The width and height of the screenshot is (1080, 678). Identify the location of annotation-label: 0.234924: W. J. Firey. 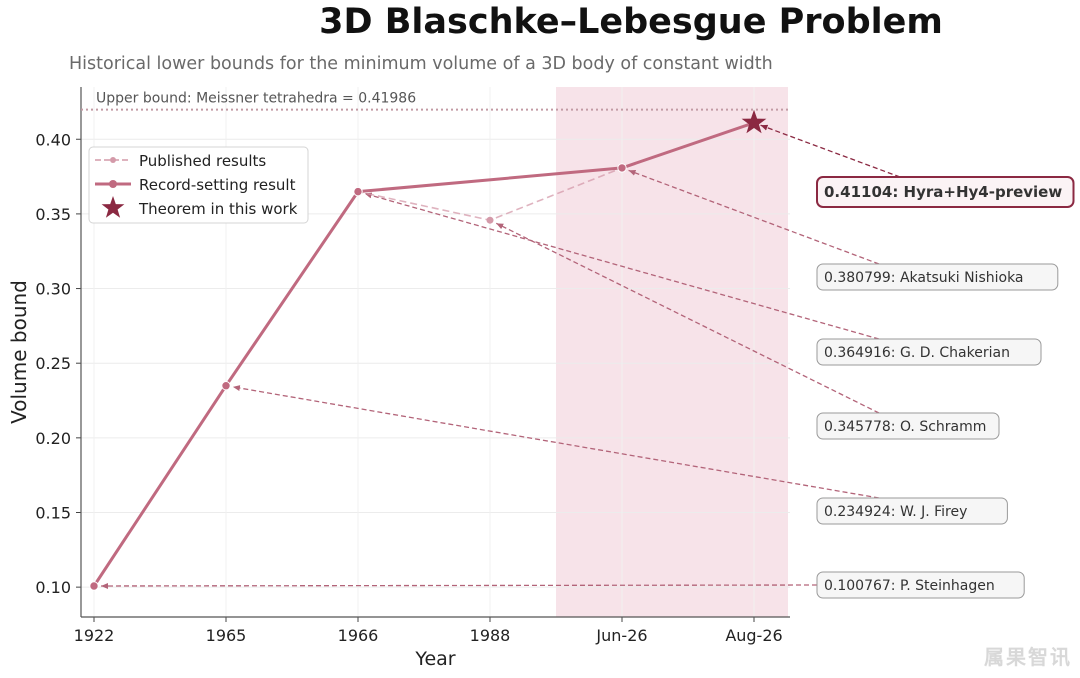
(895, 512).